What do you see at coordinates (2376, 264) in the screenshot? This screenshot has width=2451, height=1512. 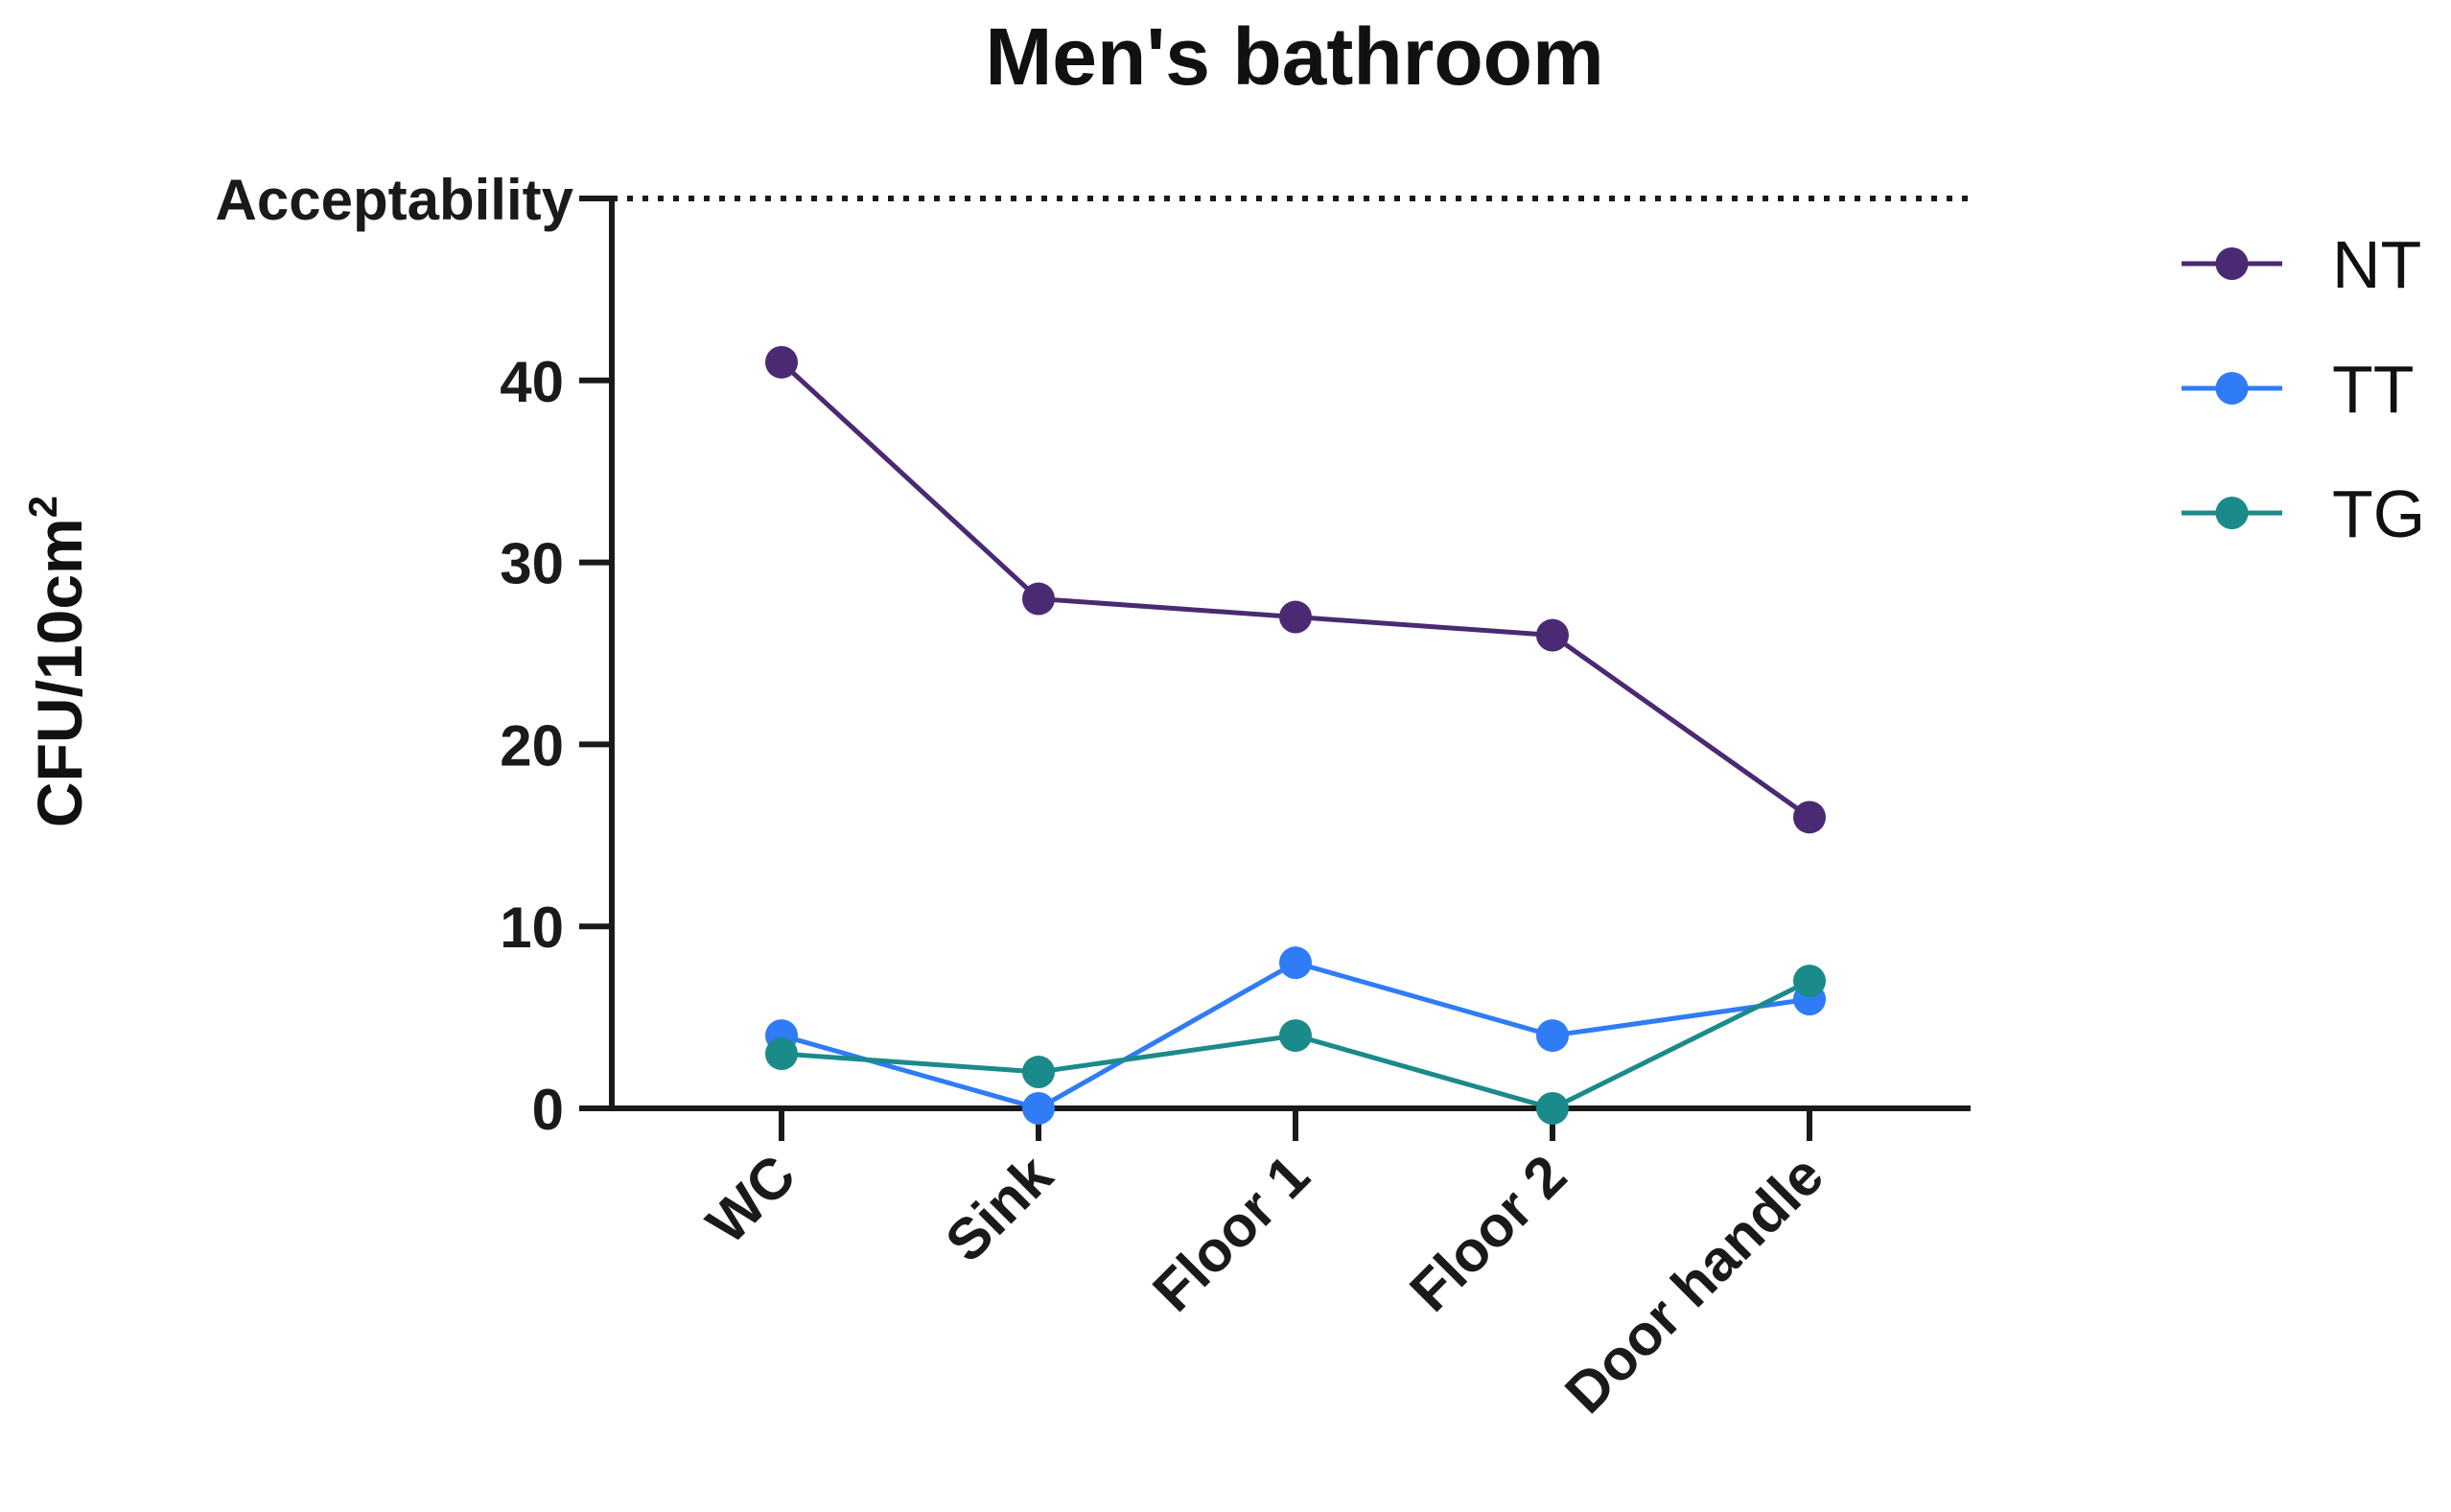 I see `legend-label-nt: NT` at bounding box center [2376, 264].